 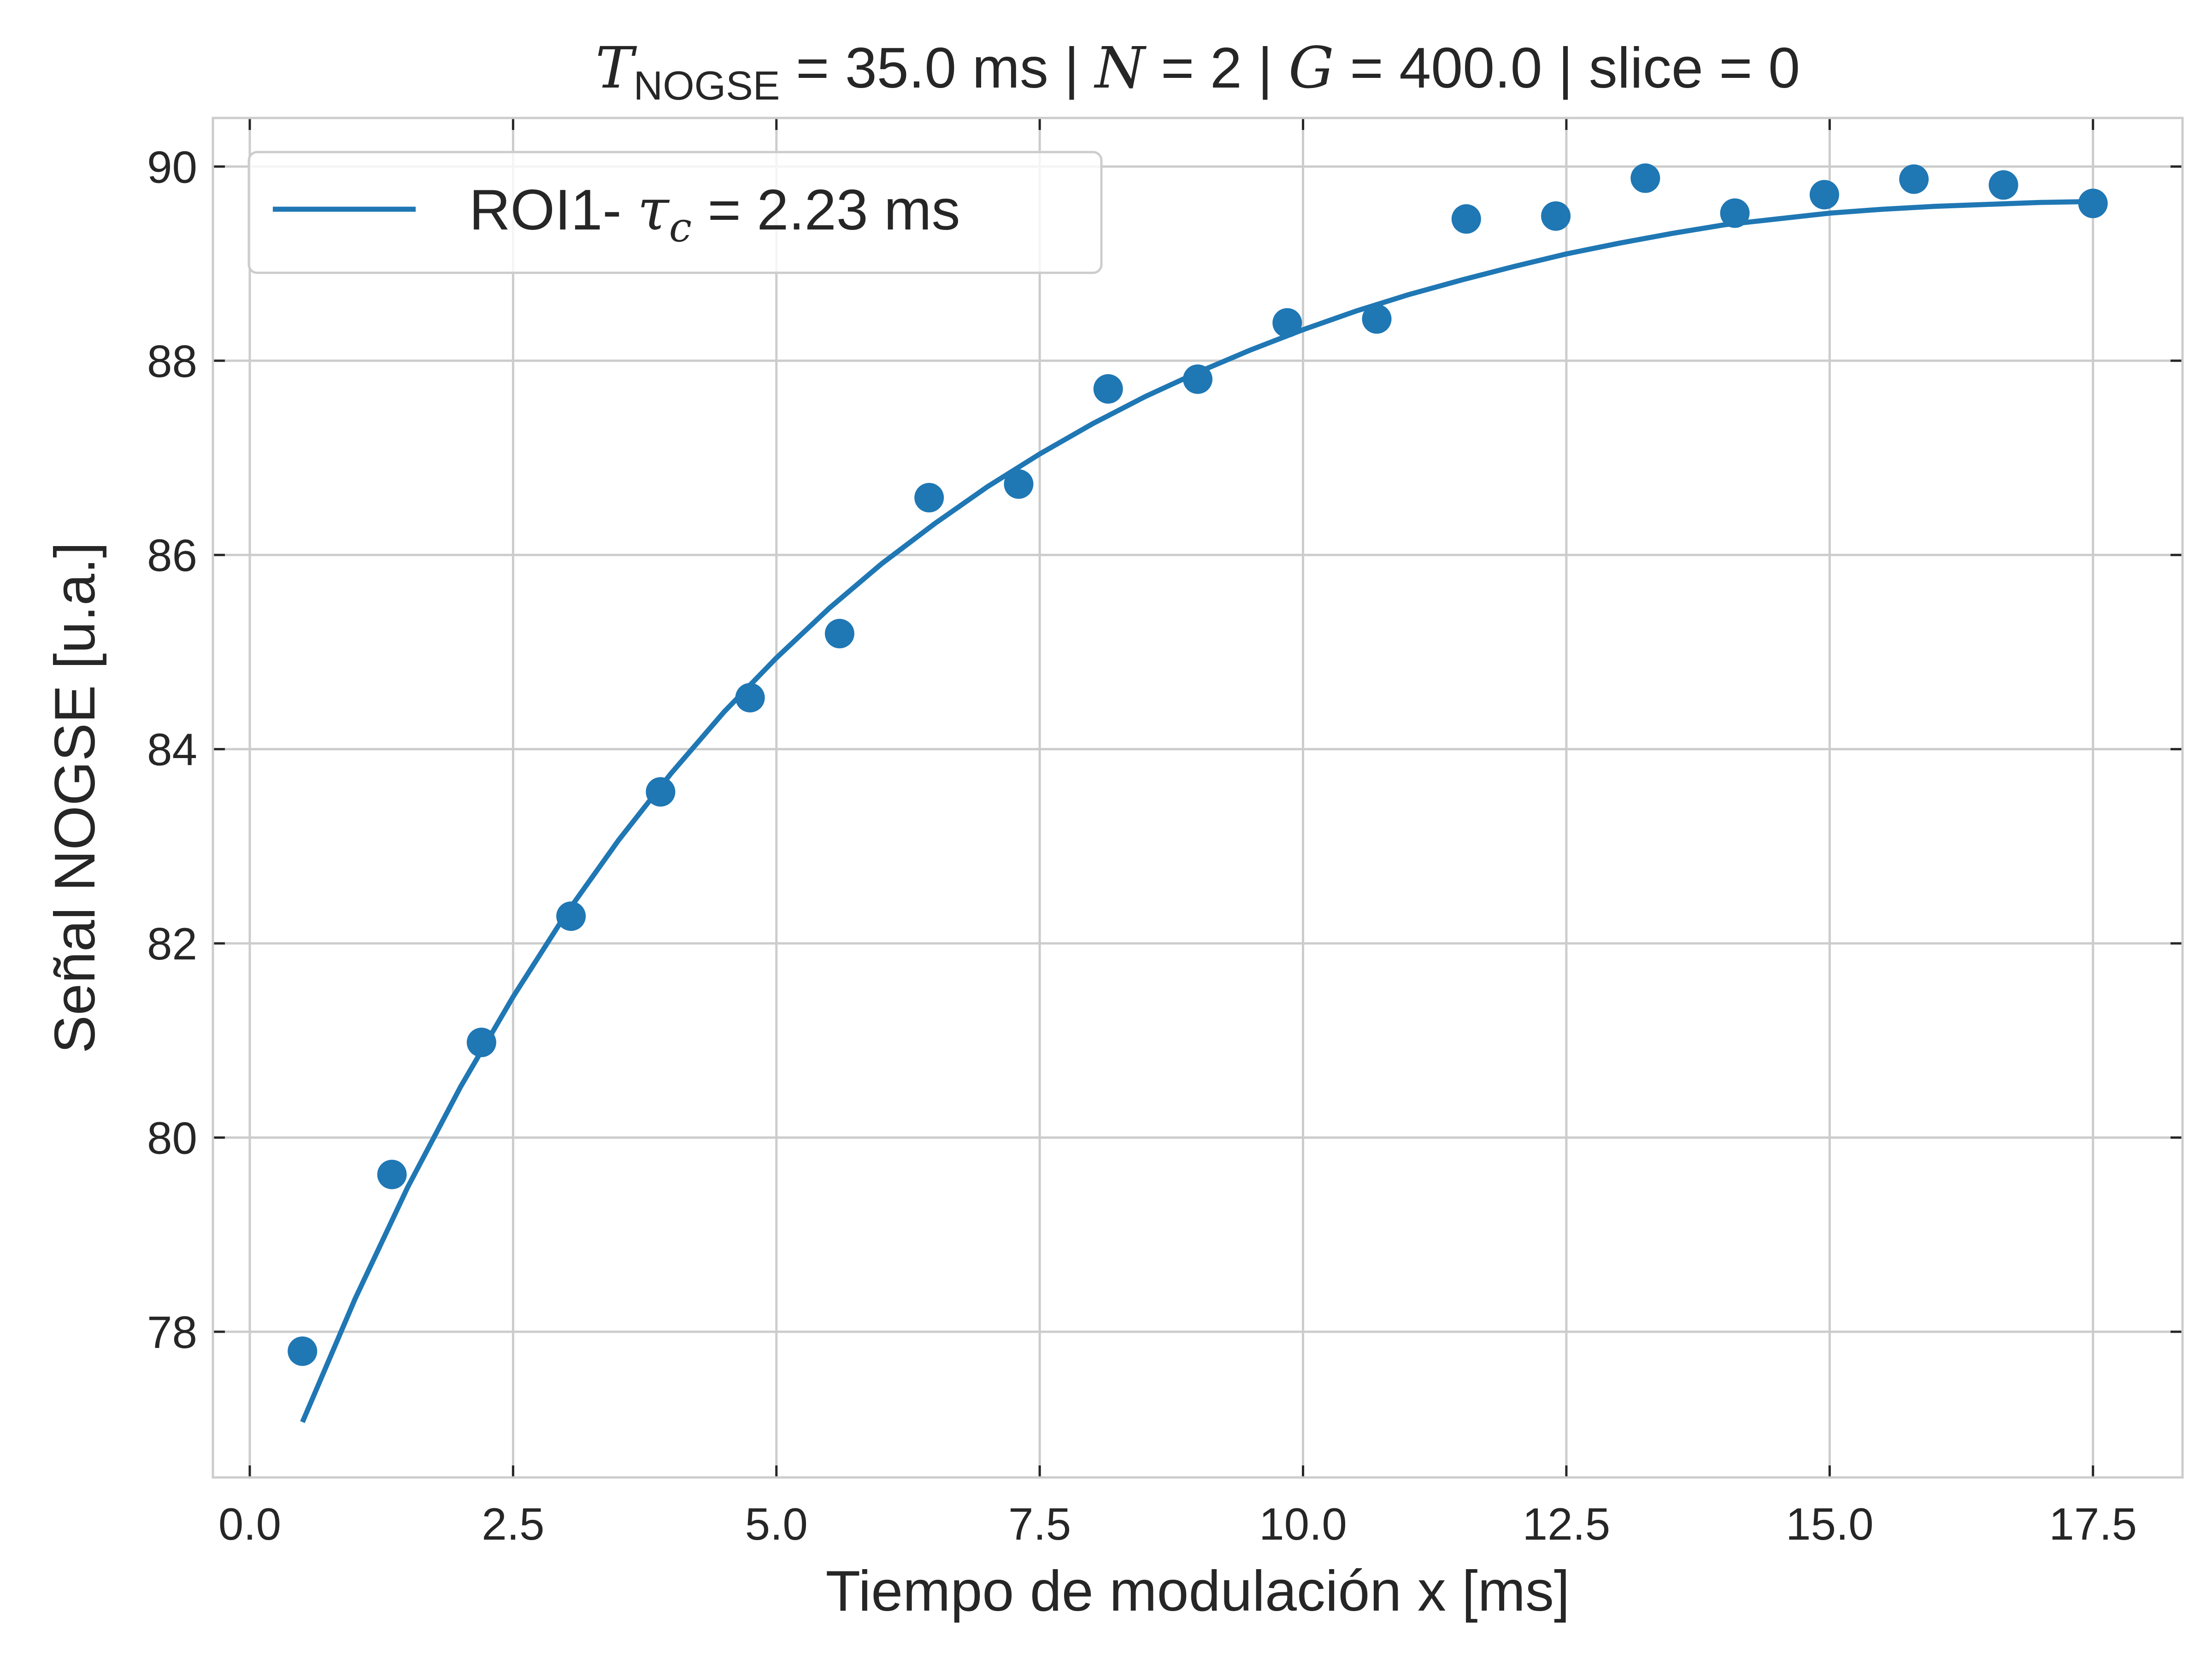 What do you see at coordinates (616, 68) in the screenshot?
I see `title-t-symbol: T` at bounding box center [616, 68].